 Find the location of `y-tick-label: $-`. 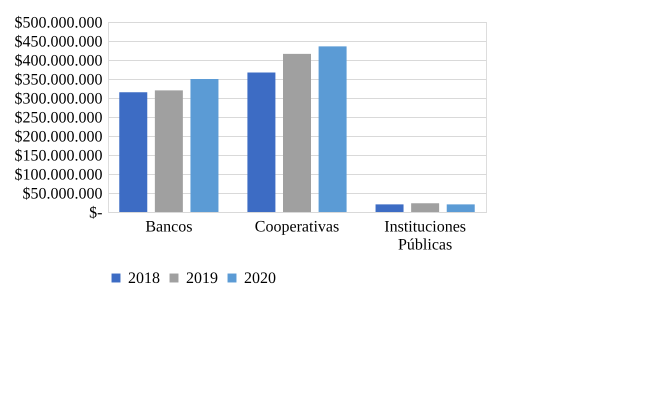

y-tick-label: $- is located at coordinates (95, 213).